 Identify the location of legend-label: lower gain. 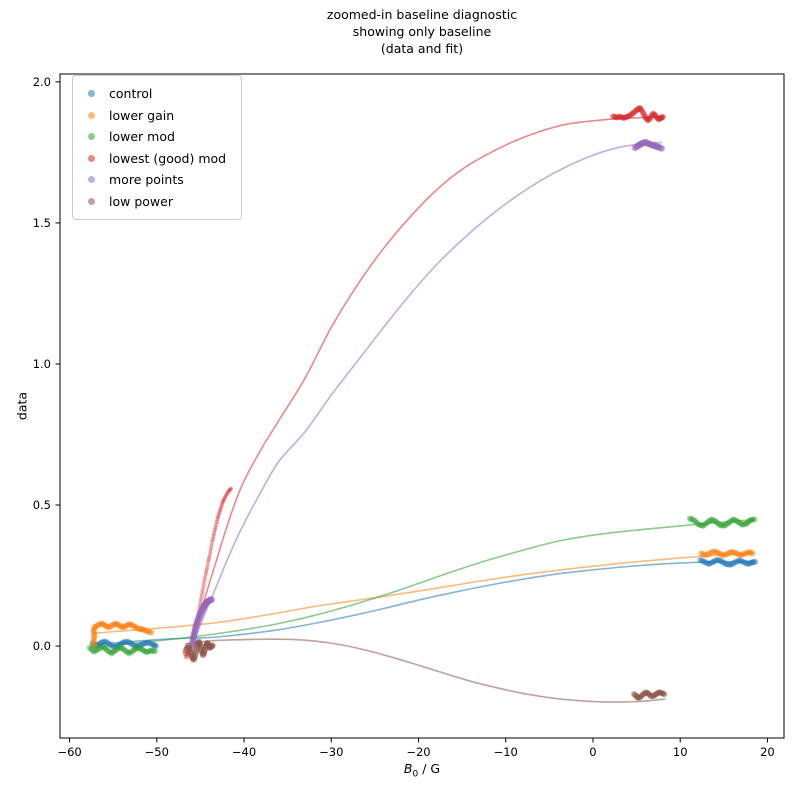
(142, 115).